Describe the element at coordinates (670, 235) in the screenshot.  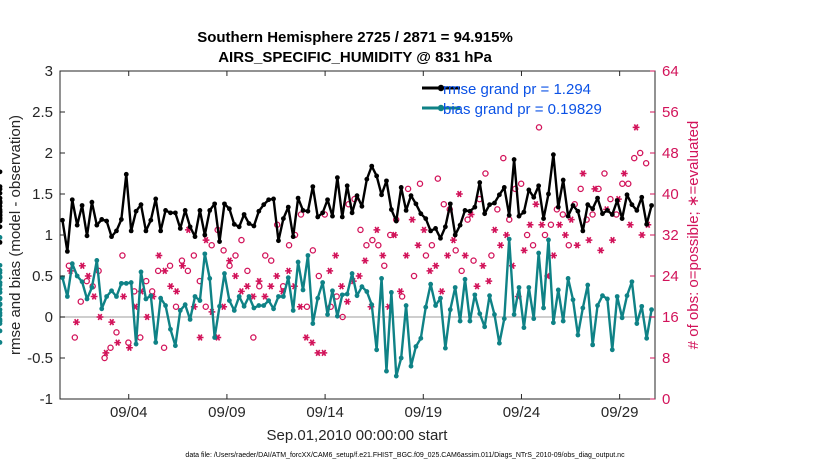
I see `y2-tick-label: 32` at that location.